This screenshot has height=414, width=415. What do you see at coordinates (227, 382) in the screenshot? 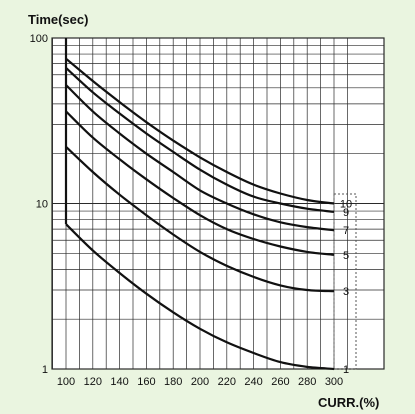
I see `x-tick-label: 220` at bounding box center [227, 382].